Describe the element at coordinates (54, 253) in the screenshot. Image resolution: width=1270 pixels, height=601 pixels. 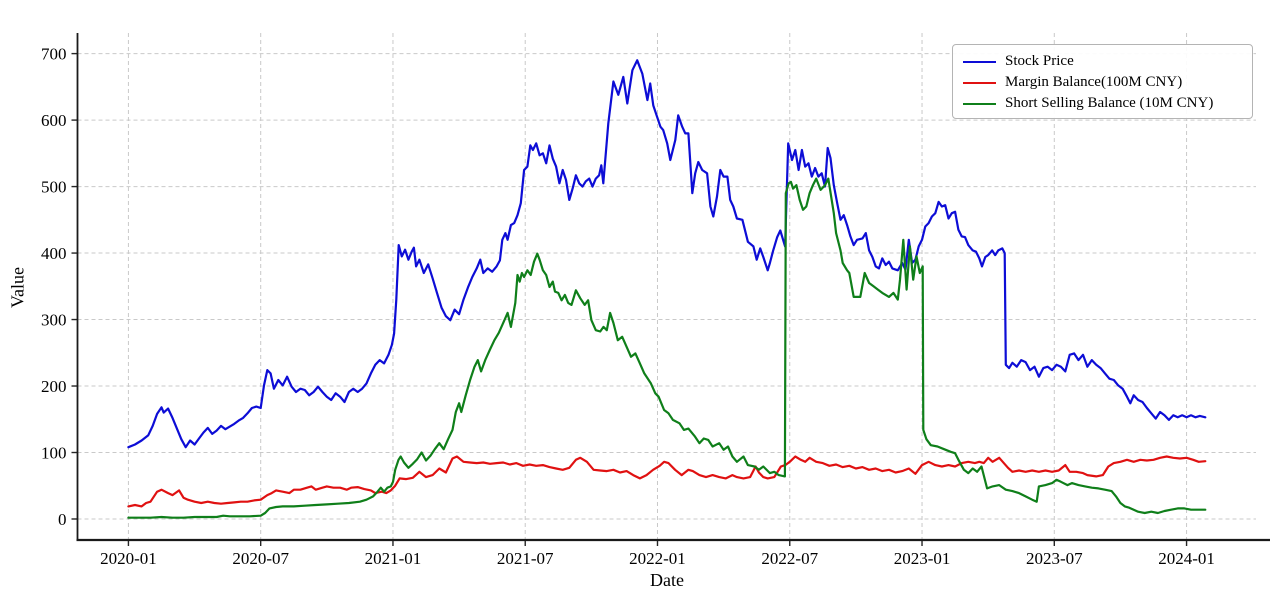
I see `svg-text: 400` at that location.